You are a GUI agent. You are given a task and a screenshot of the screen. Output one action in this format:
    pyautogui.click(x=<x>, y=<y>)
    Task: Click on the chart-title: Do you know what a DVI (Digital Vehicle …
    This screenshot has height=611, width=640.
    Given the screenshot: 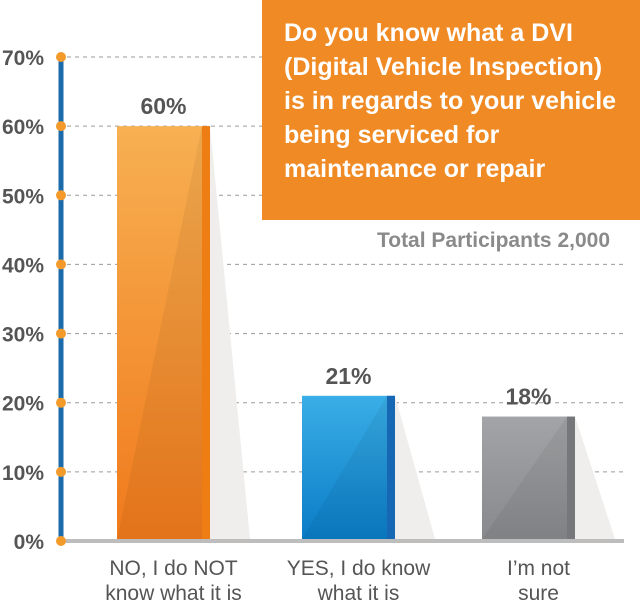 What is the action you would take?
    pyautogui.click(x=450, y=101)
    